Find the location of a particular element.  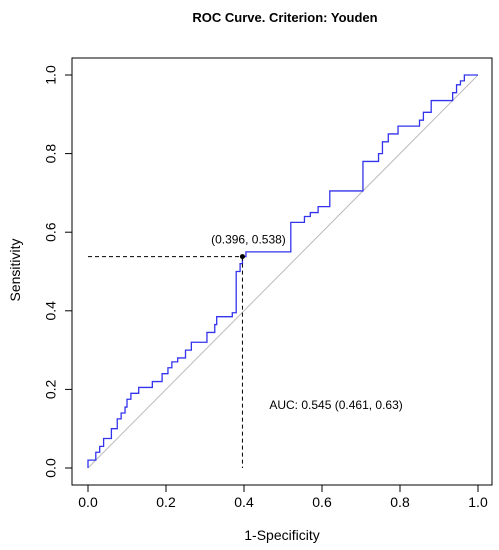

x-axis-label: 1-Specificity is located at coordinates (281, 535).